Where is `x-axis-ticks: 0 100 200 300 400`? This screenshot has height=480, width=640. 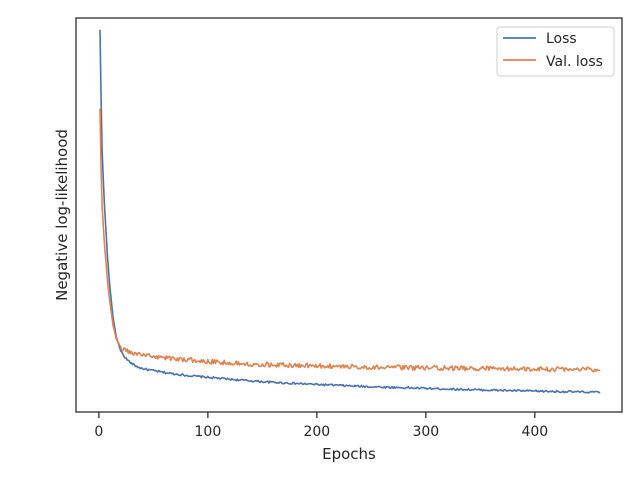 x-axis-ticks: 0 100 200 300 400 is located at coordinates (321, 426).